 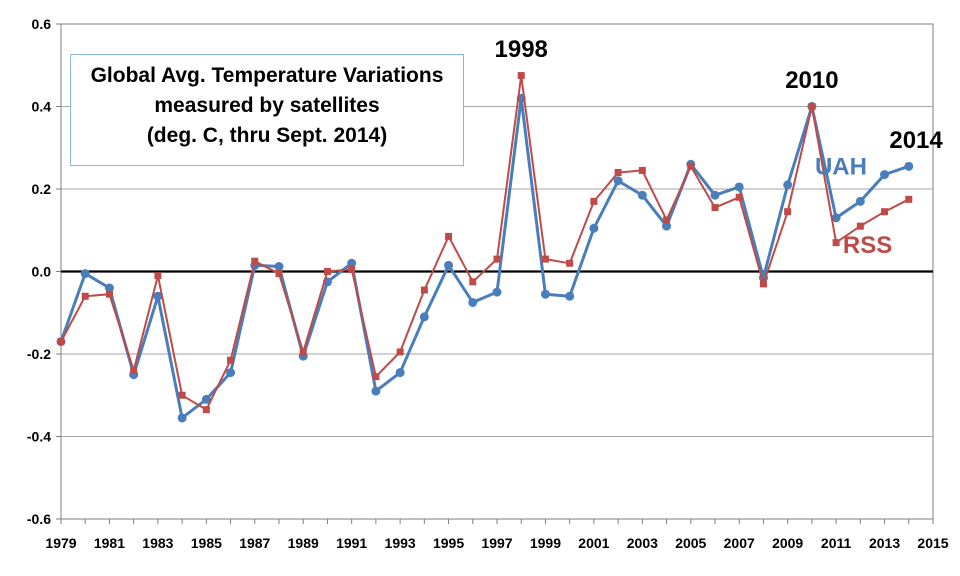 What do you see at coordinates (60, 543) in the screenshot?
I see `x-tick-label: 1979` at bounding box center [60, 543].